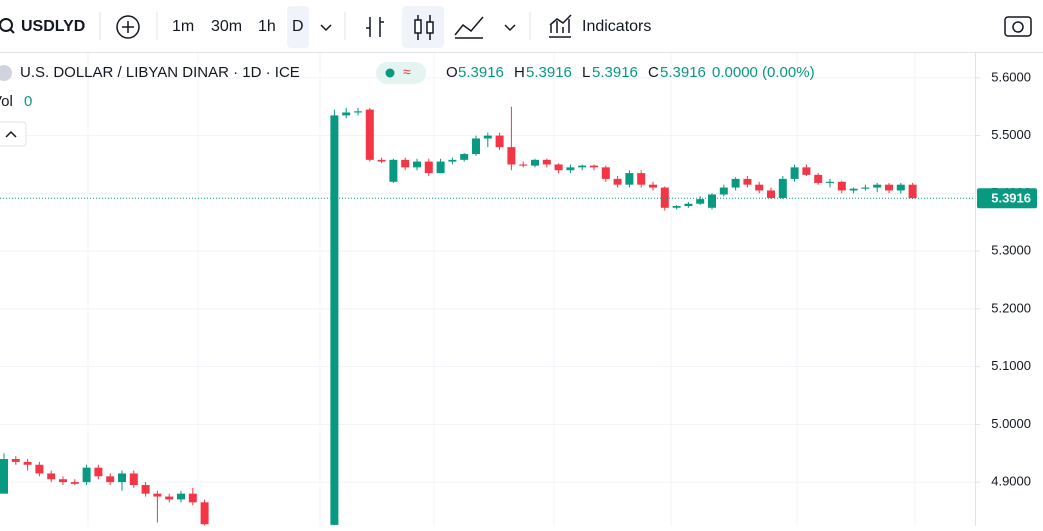 This screenshot has height=531, width=1043. I want to click on interval: 1h, so click(267, 26).